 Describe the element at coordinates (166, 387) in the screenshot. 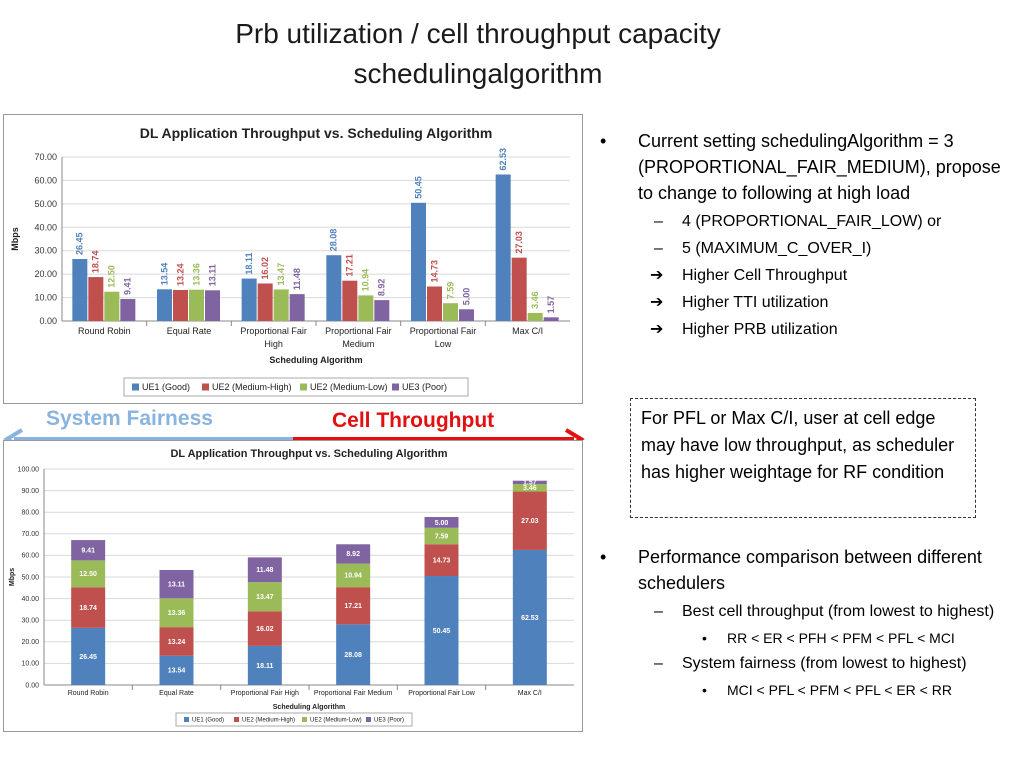

I see `legend-label: UE1 (Good)` at that location.